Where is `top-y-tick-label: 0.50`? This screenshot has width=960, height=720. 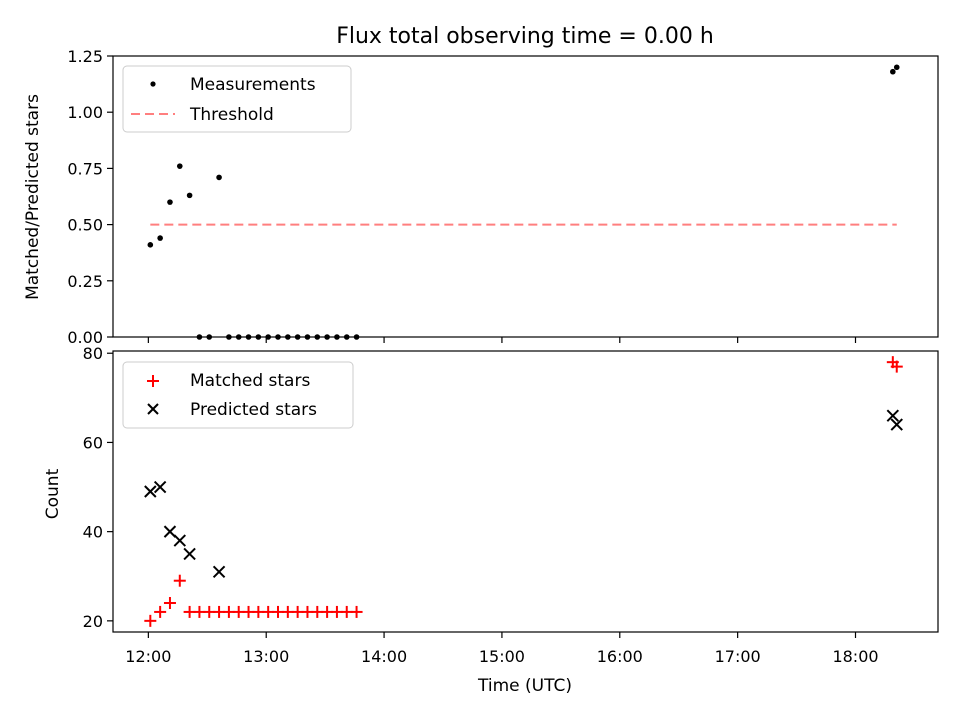
top-y-tick-label: 0.50 is located at coordinates (85, 225).